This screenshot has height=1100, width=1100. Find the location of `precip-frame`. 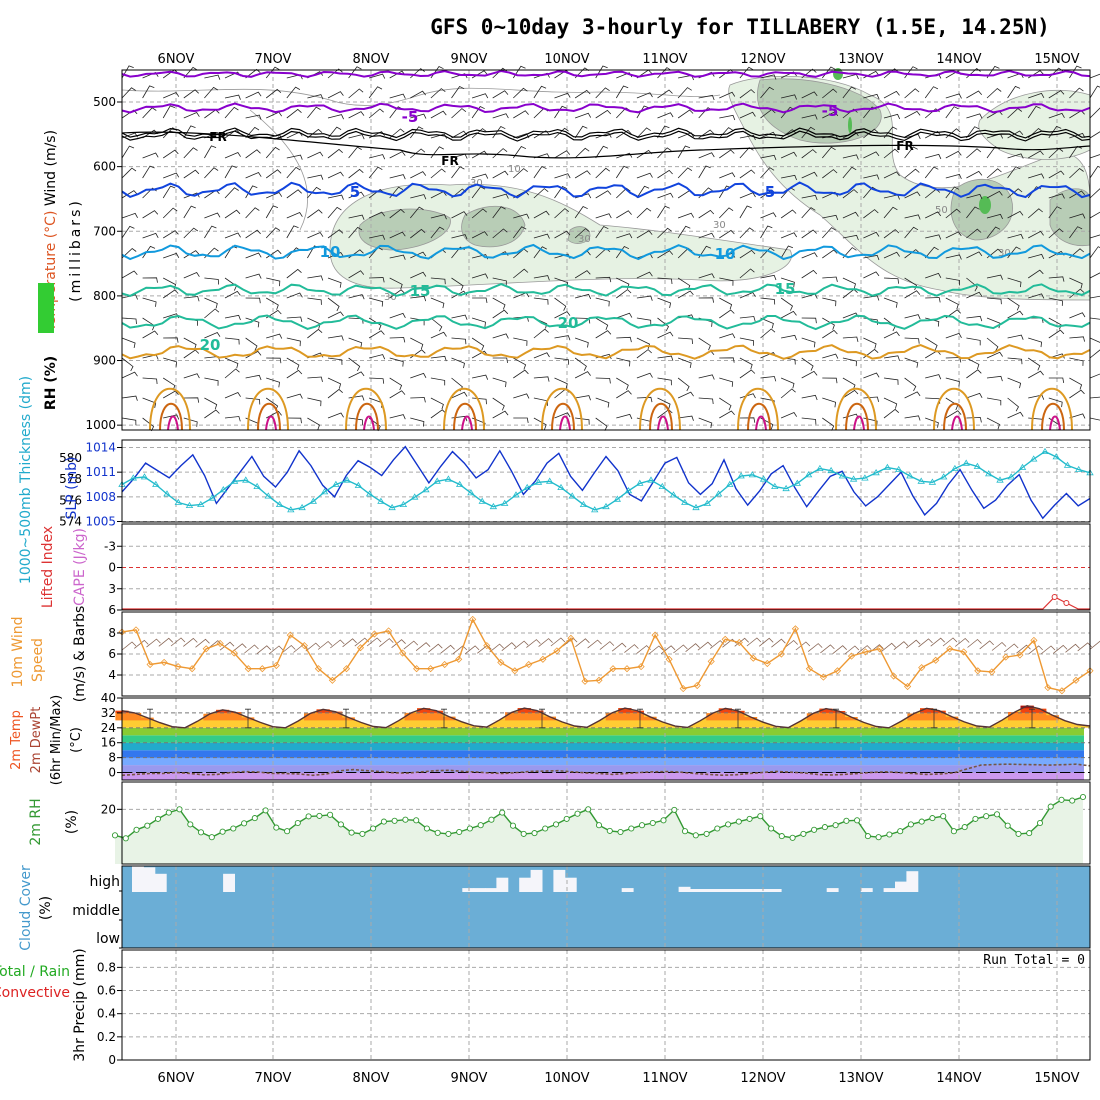

precip-frame is located at coordinates (606, 1005).